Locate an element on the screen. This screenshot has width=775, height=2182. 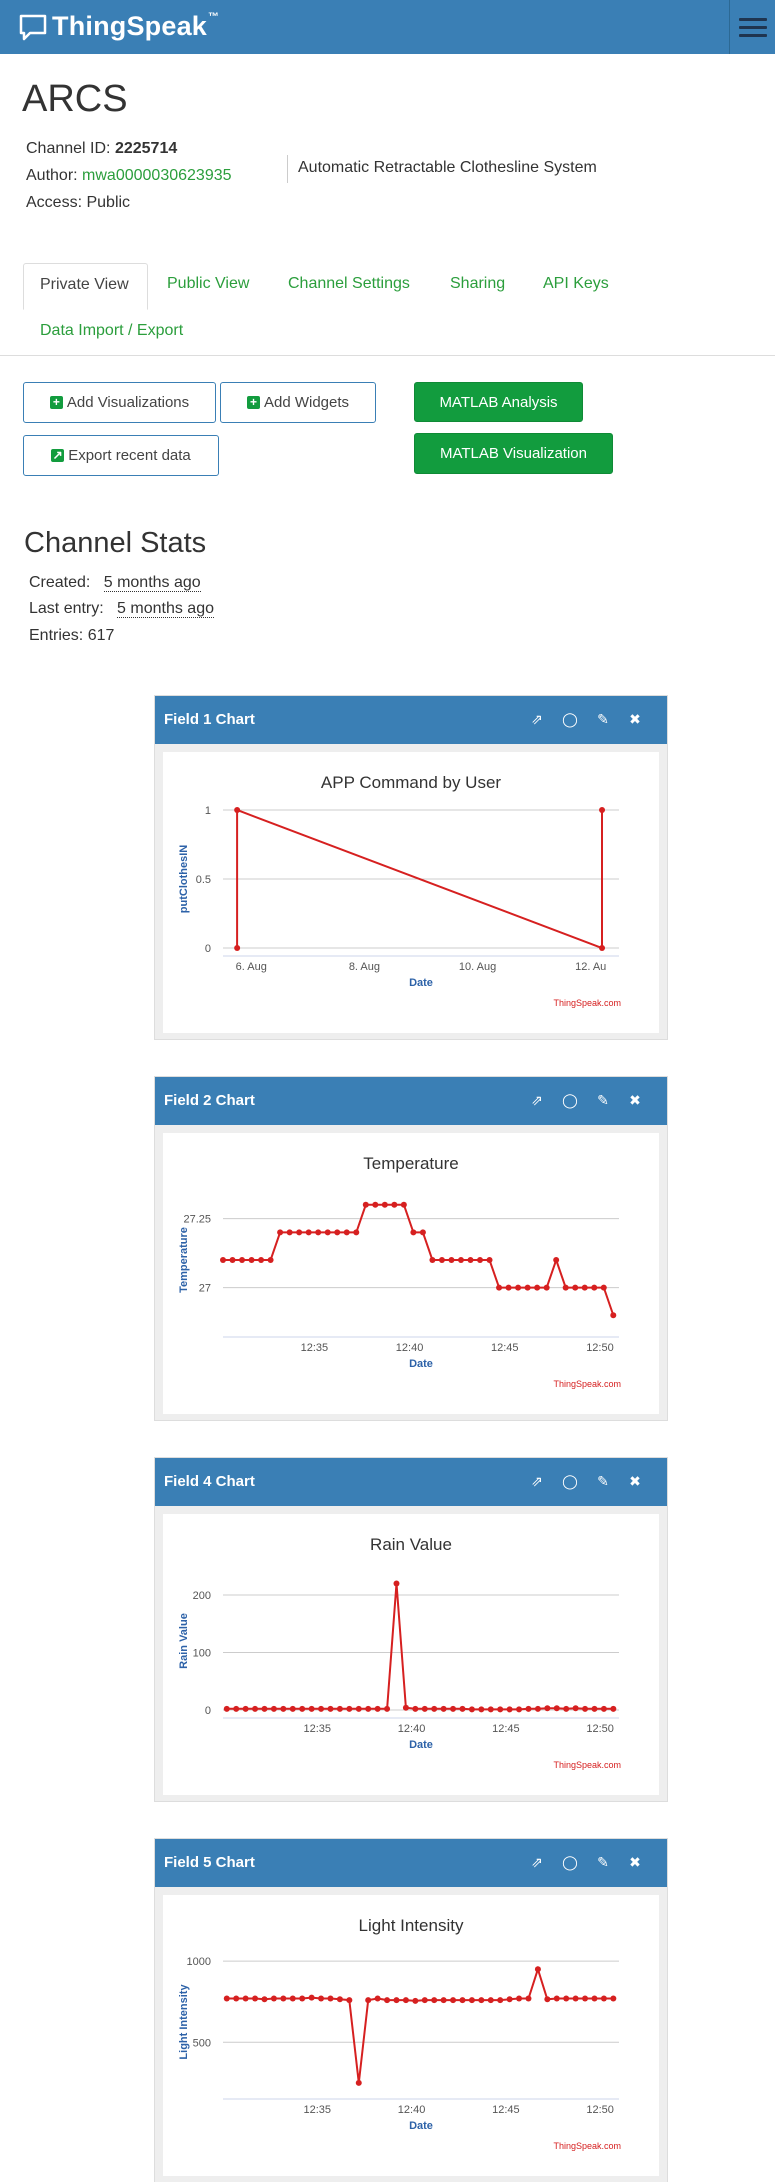
x-tick-label: 12:50 is located at coordinates (600, 1729).